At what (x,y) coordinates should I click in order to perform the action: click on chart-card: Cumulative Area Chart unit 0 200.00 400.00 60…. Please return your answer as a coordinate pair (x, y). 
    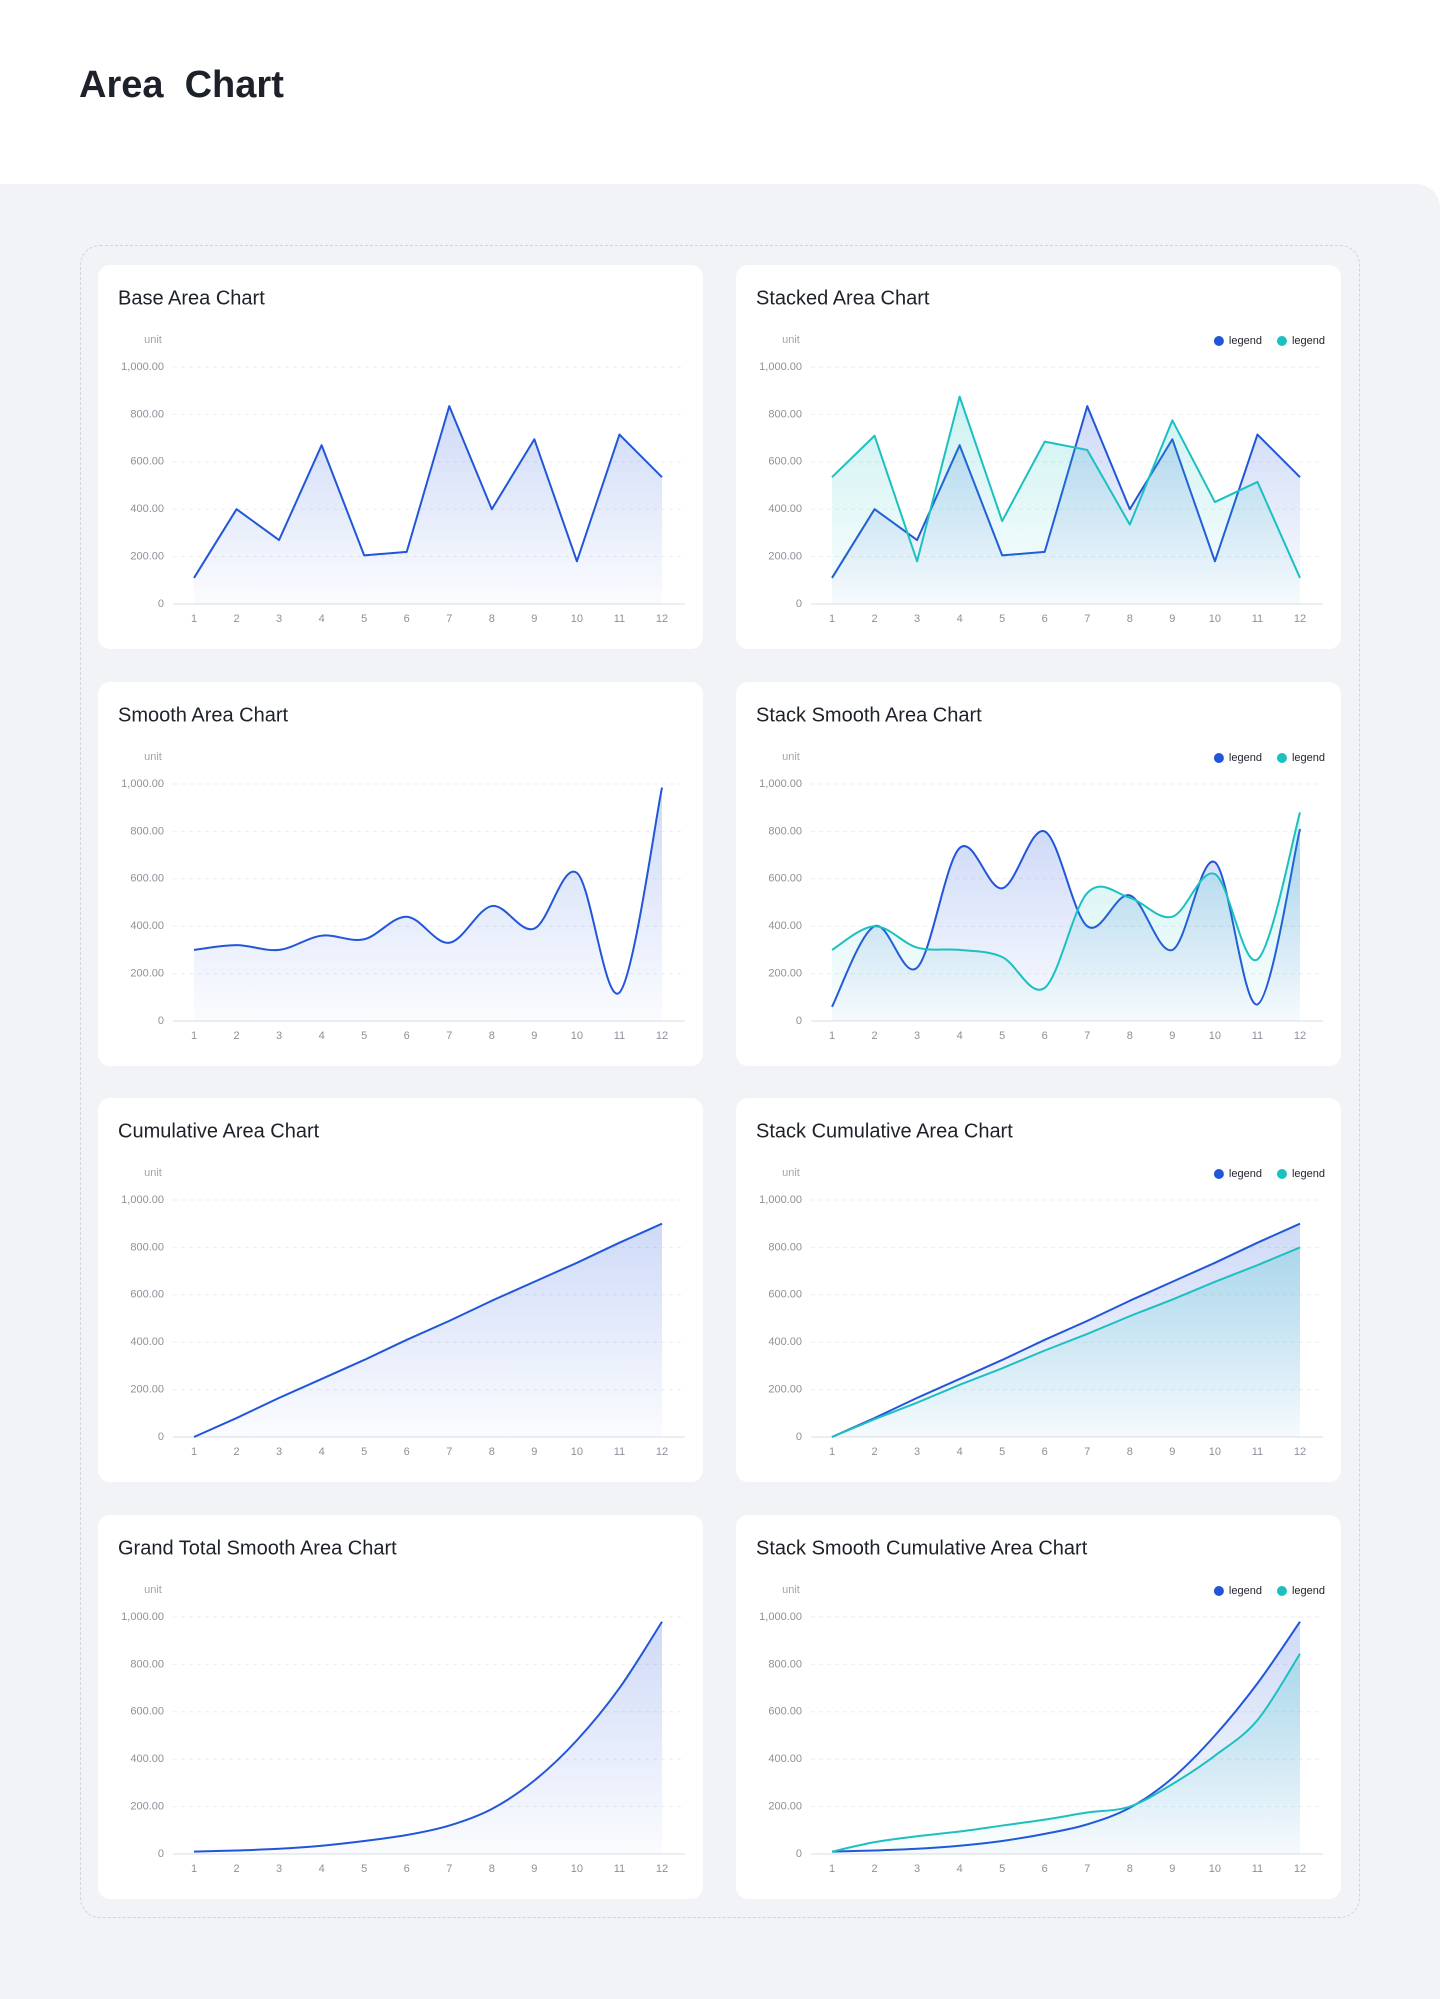
    Looking at the image, I should click on (400, 1290).